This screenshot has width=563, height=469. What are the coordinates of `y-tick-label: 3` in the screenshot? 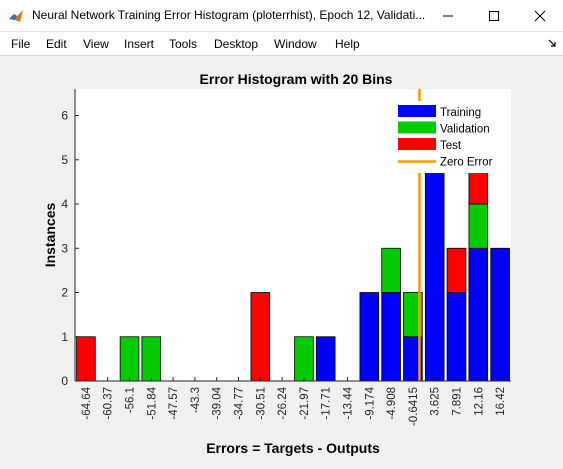 It's located at (64, 248).